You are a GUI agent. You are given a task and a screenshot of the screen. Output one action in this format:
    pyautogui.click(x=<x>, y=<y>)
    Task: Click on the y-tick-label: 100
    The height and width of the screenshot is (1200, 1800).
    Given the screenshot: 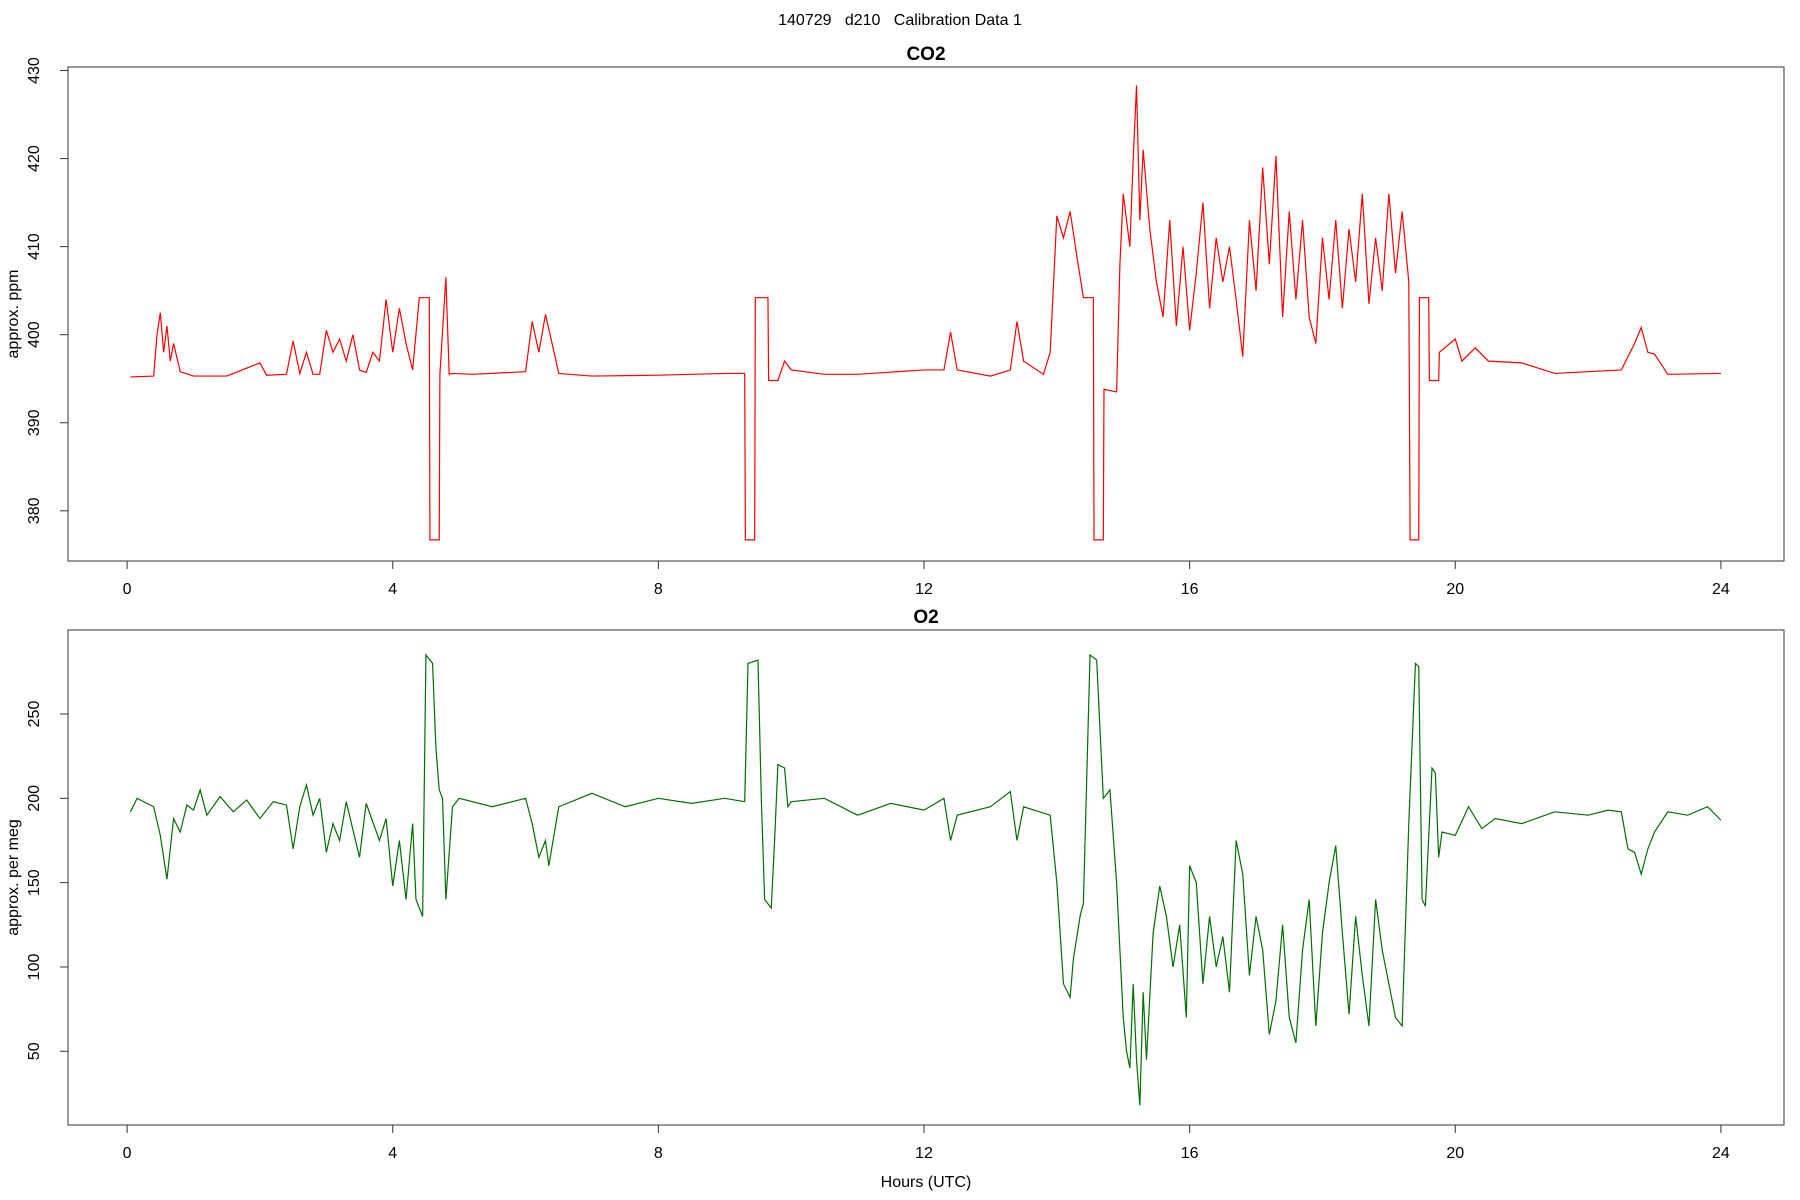 What is the action you would take?
    pyautogui.click(x=34, y=967)
    